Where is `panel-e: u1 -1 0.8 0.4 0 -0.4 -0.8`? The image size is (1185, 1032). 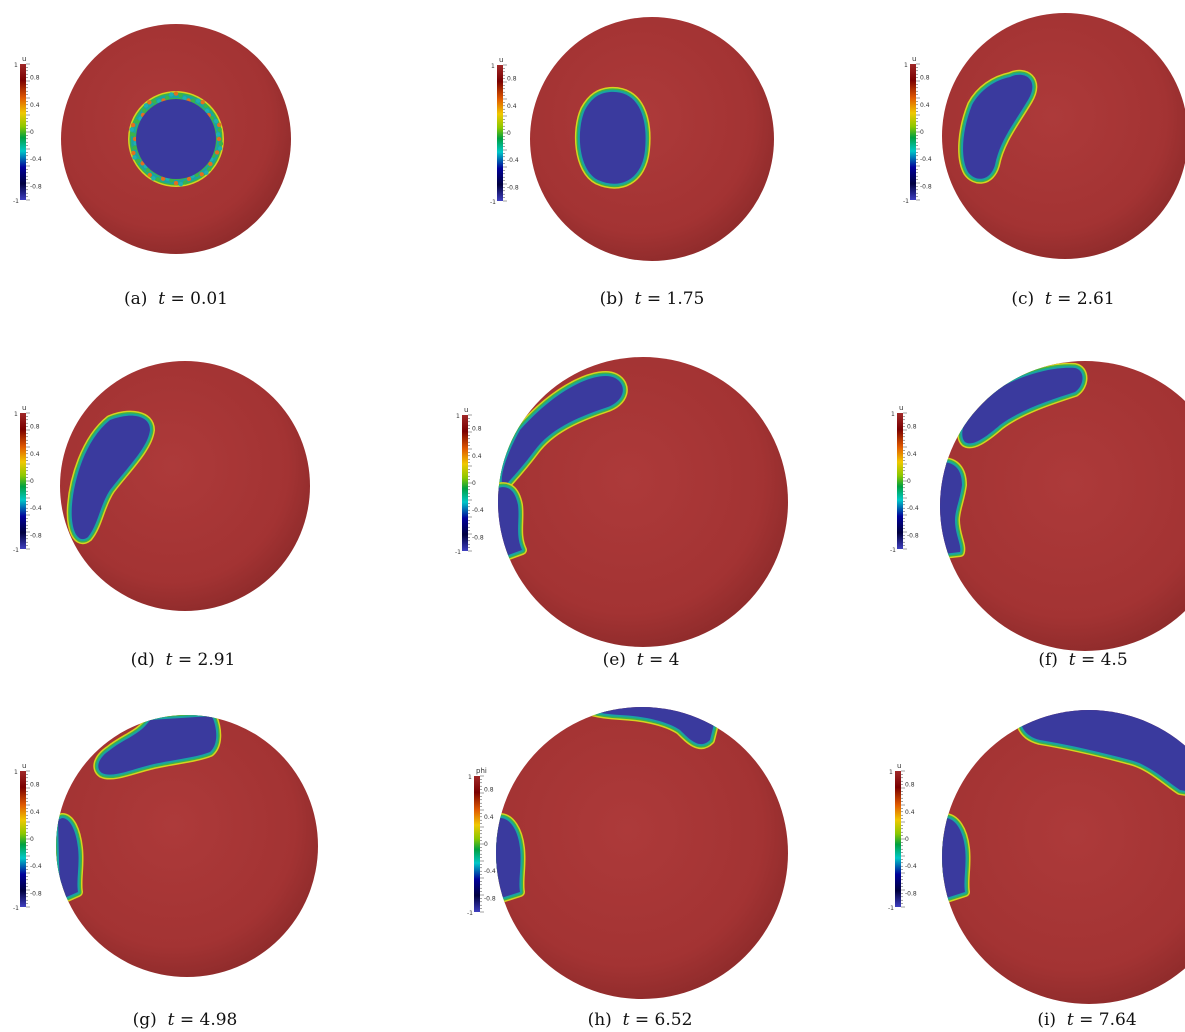 panel-e: u1 -1 0.8 0.4 0 -0.4 -0.8 is located at coordinates (621, 502).